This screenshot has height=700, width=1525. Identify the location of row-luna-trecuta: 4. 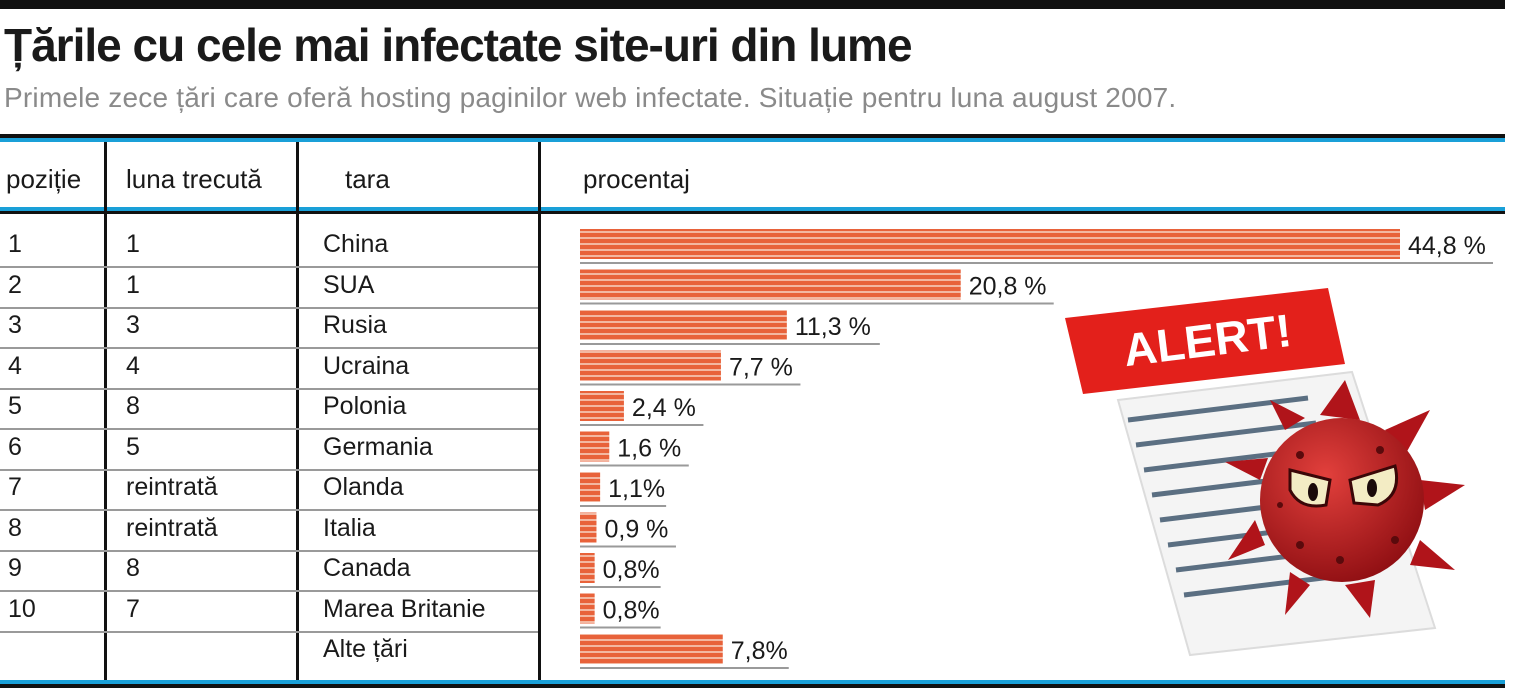
(133, 365).